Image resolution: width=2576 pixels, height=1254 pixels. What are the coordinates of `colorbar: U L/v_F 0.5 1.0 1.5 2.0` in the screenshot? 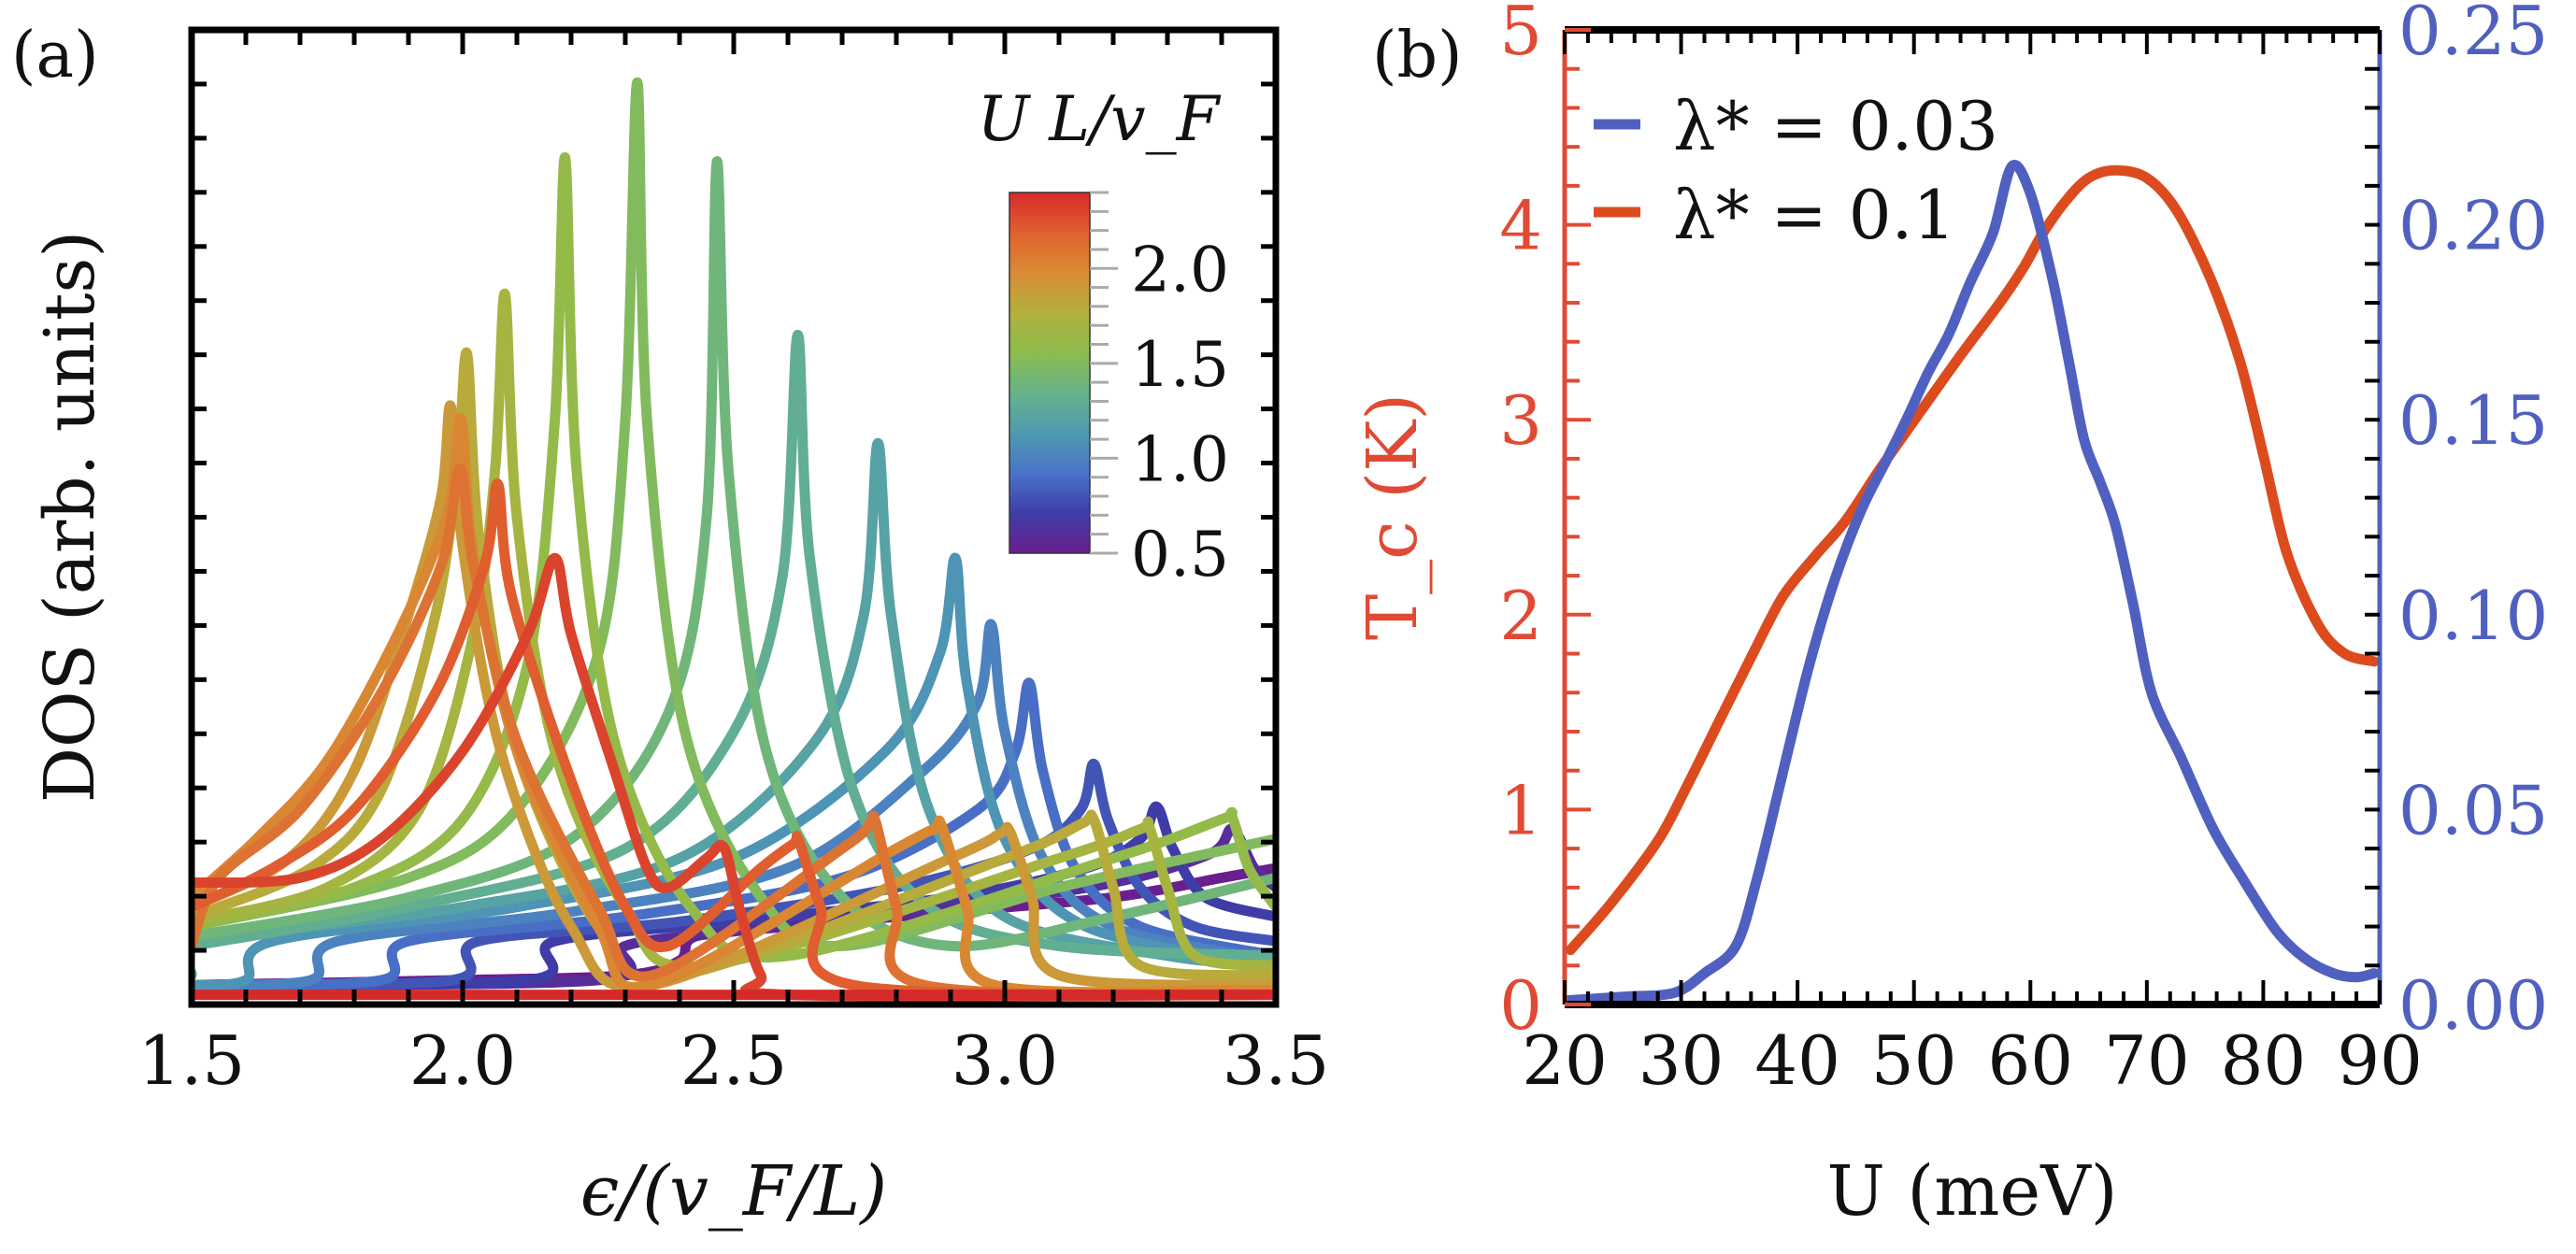 It's located at (1103, 337).